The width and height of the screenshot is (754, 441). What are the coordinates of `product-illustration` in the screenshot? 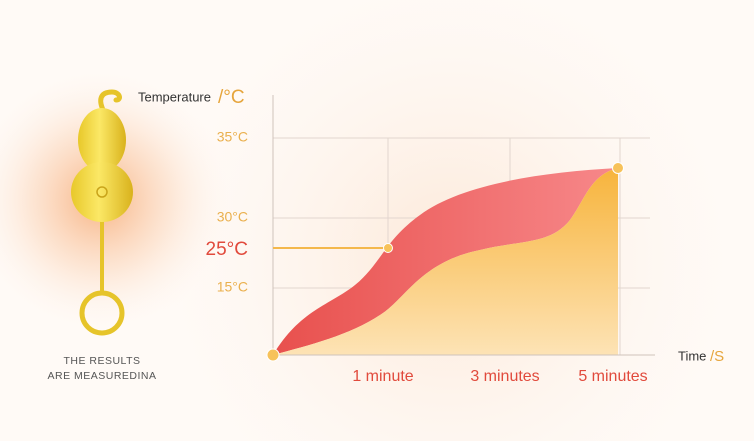 It's located at (102, 212).